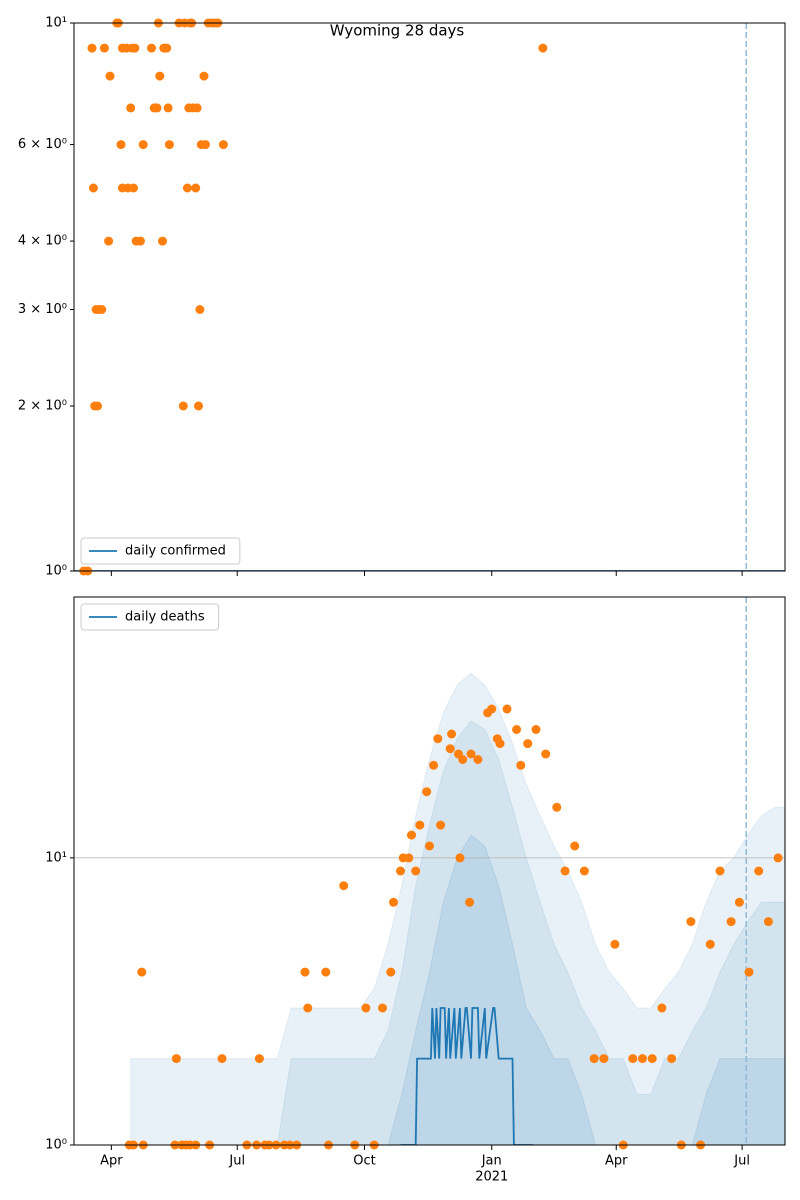 Image resolution: width=800 pixels, height=1200 pixels. Describe the element at coordinates (397, 31) in the screenshot. I see `chart-title: Wyoming 28 days` at that location.